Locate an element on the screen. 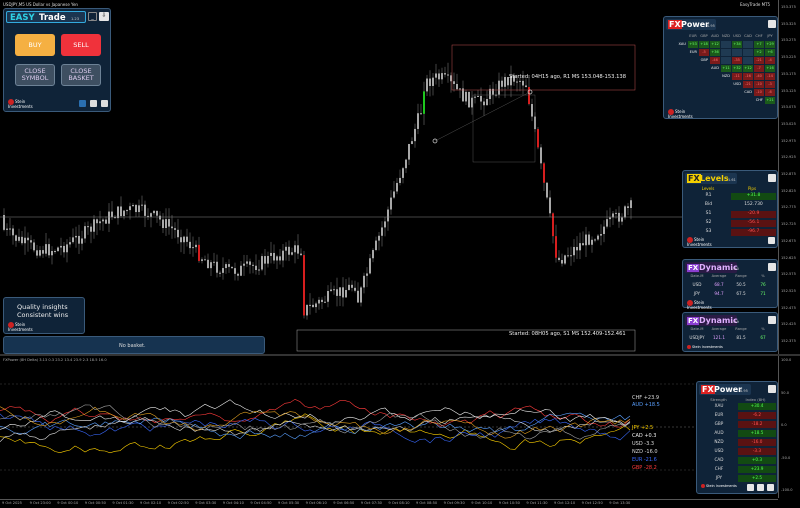 The height and width of the screenshot is (508, 800). legend-label: USD -3.3 is located at coordinates (643, 444).